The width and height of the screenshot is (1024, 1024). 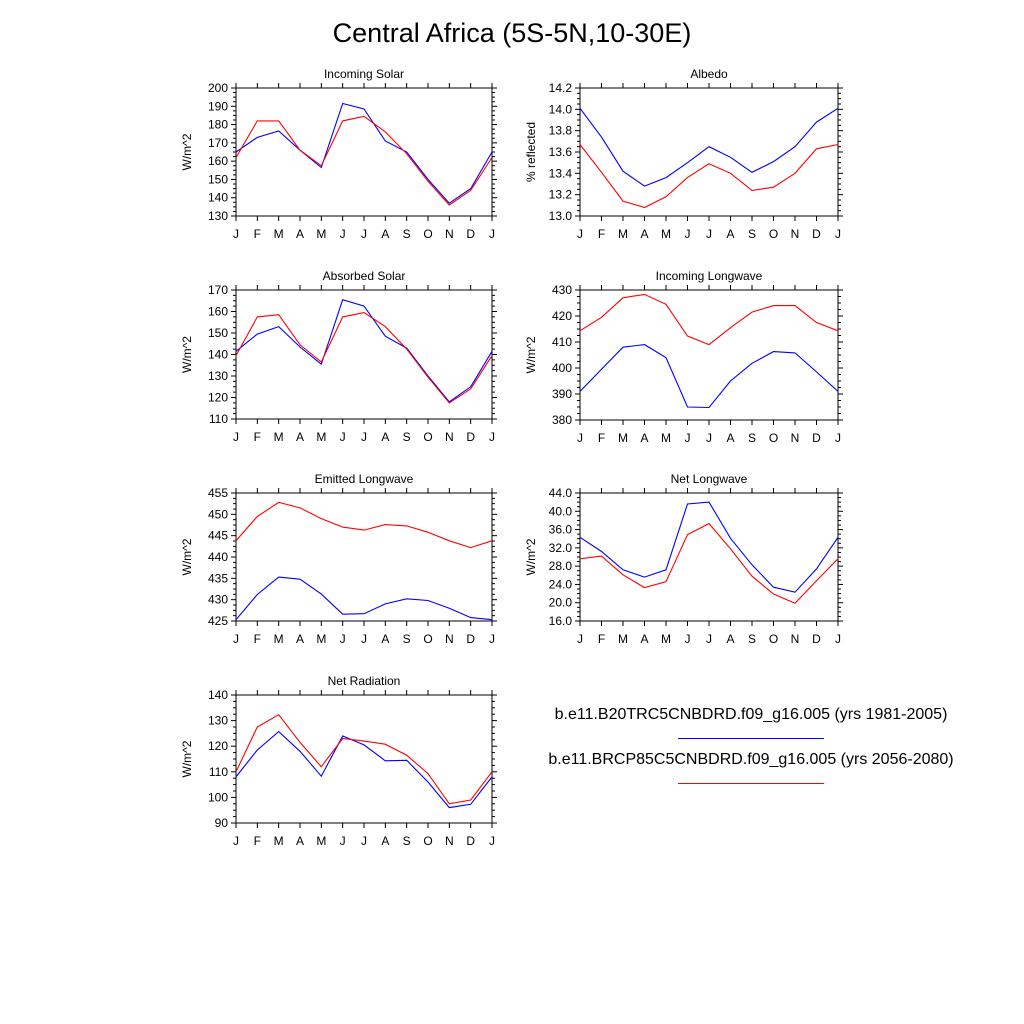 What do you see at coordinates (218, 493) in the screenshot?
I see `y-tick-label: 455` at bounding box center [218, 493].